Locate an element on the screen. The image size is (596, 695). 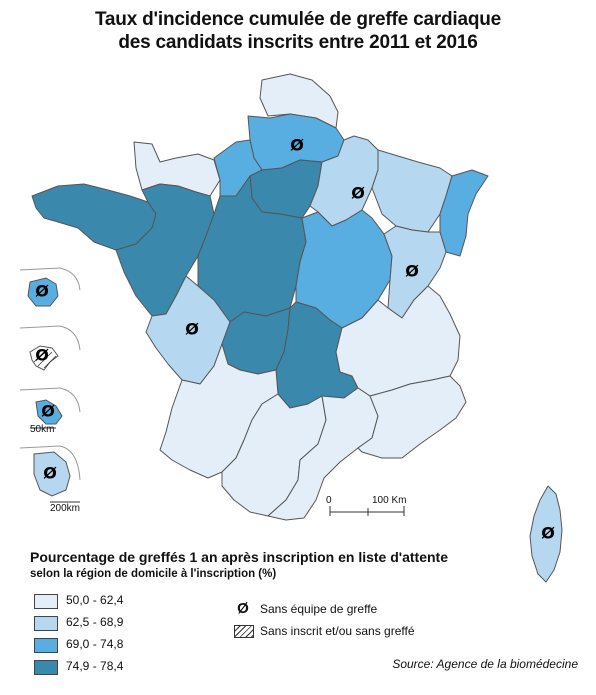
scale-inset-large-label: 200km is located at coordinates (65, 508).